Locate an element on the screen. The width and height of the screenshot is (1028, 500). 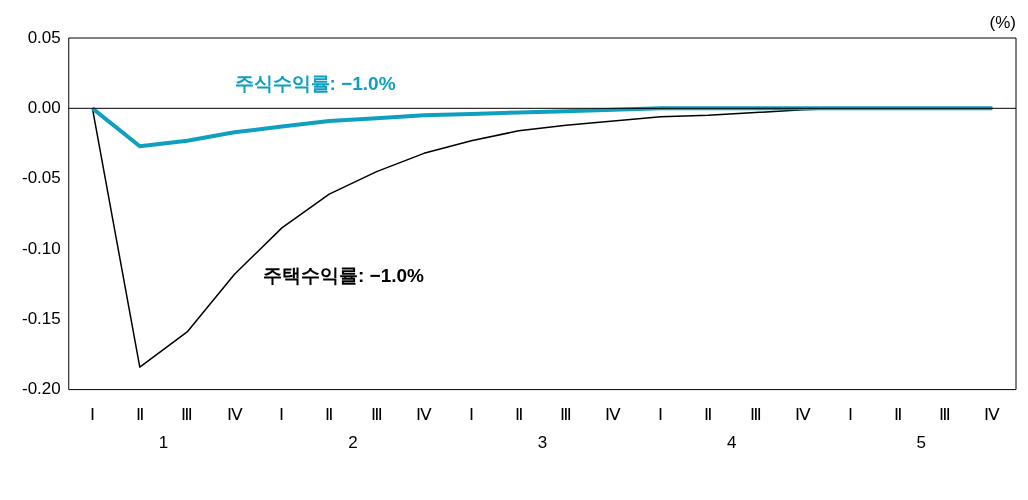
y-tick-label: 0.00 is located at coordinates (44, 108).